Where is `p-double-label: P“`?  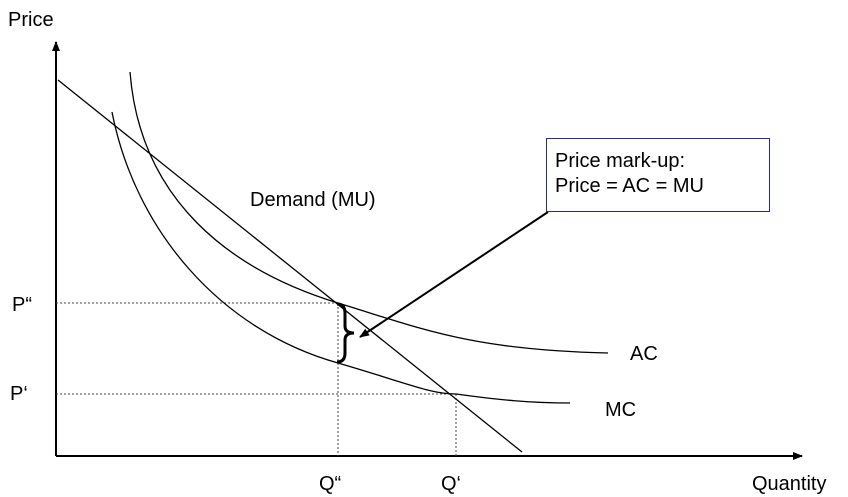
p-double-label: P“ is located at coordinates (22, 305).